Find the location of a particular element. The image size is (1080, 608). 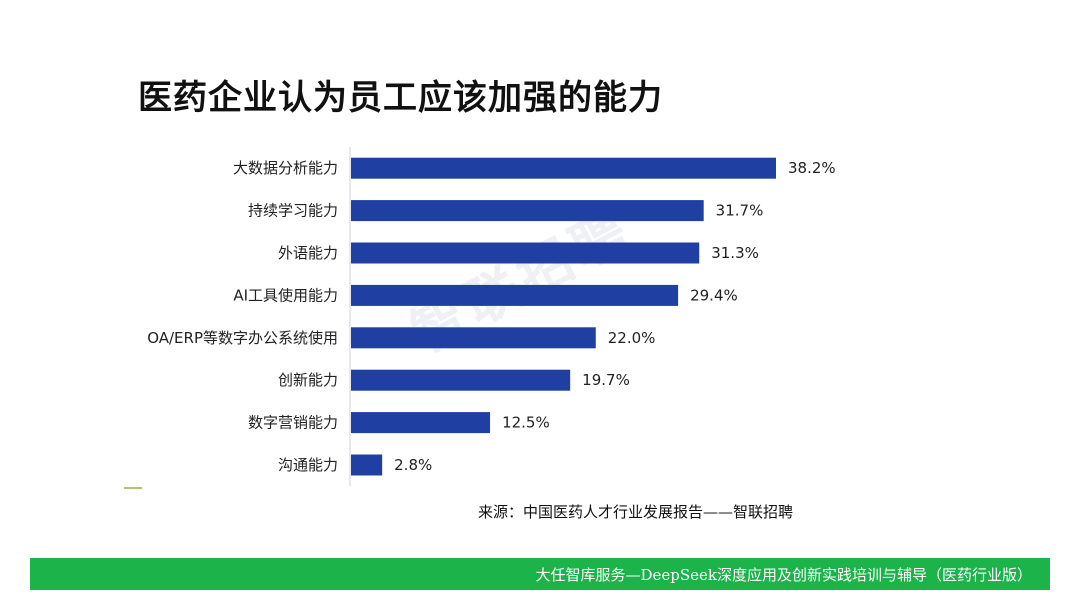

category-label: 创新能力 is located at coordinates (308, 380).